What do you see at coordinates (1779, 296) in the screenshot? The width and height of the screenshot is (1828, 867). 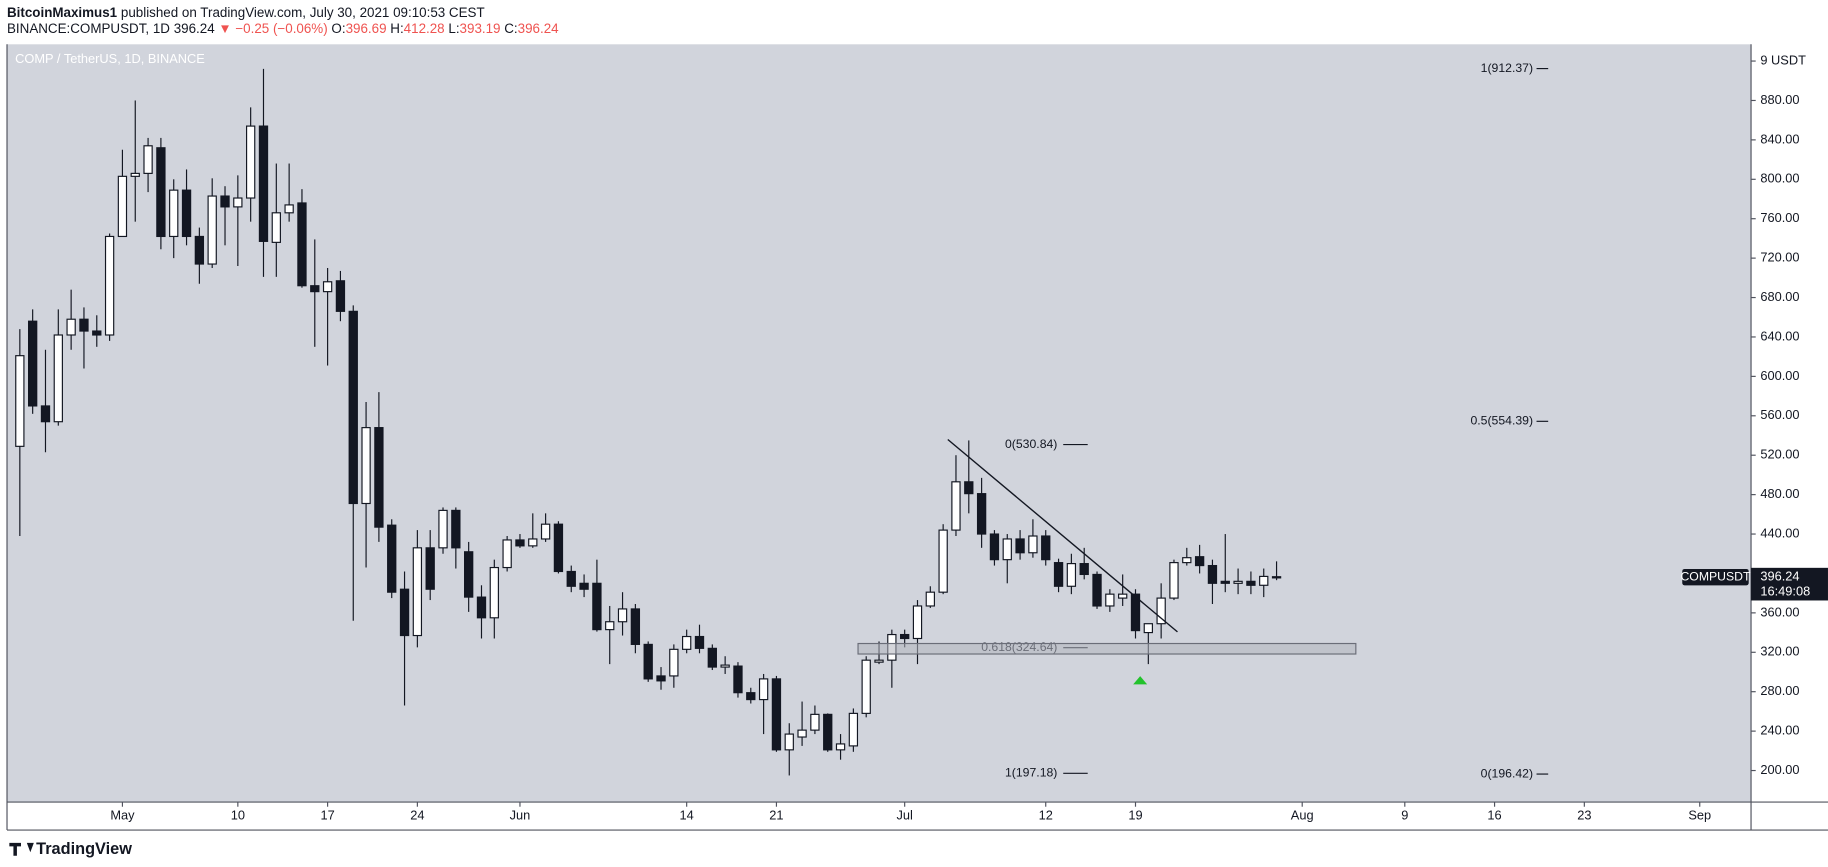 I see `y-tick-label: 680.00` at bounding box center [1779, 296].